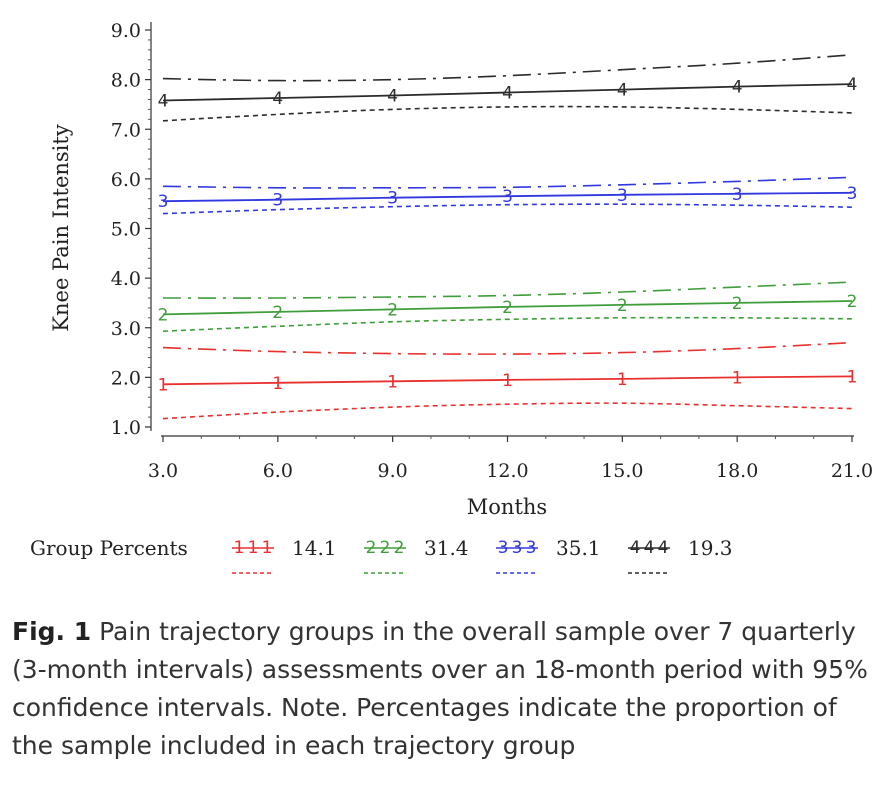  I want to click on caption-label: Fig. 1, so click(52, 631).